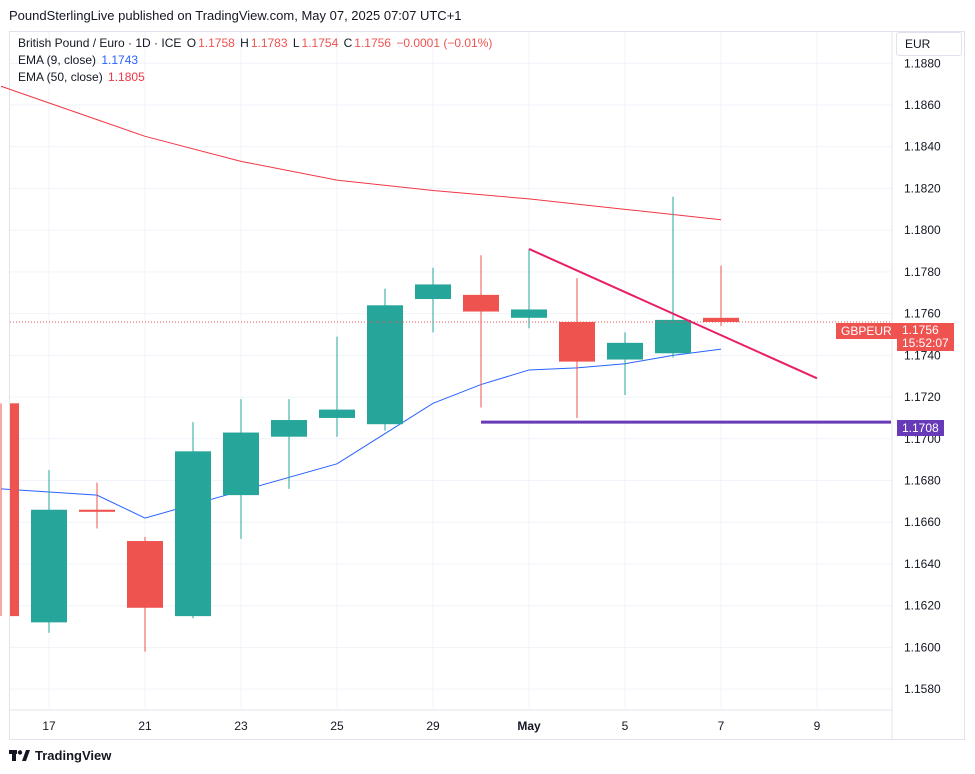  I want to click on price-tick-label: 1.1660, so click(922, 522).